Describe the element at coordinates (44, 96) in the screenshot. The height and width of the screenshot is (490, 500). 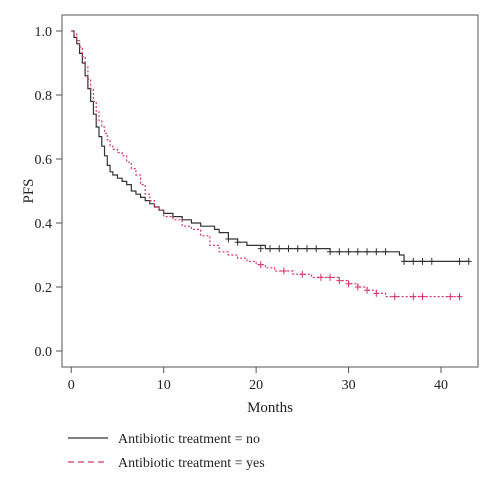
I see `y-tick-label: 0.8` at that location.